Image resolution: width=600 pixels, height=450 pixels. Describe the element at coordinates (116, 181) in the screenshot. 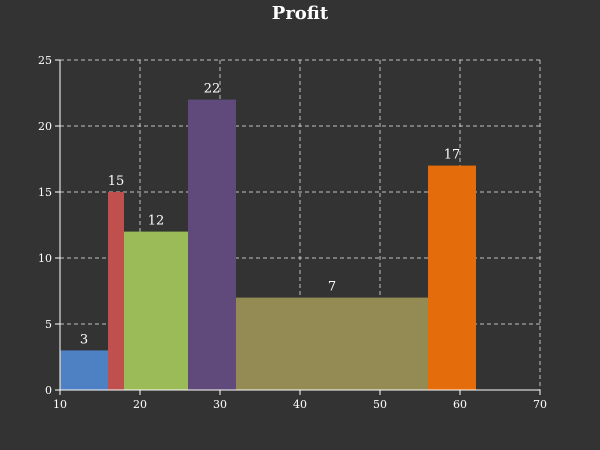

I see `bar-value-label-1: 15` at that location.